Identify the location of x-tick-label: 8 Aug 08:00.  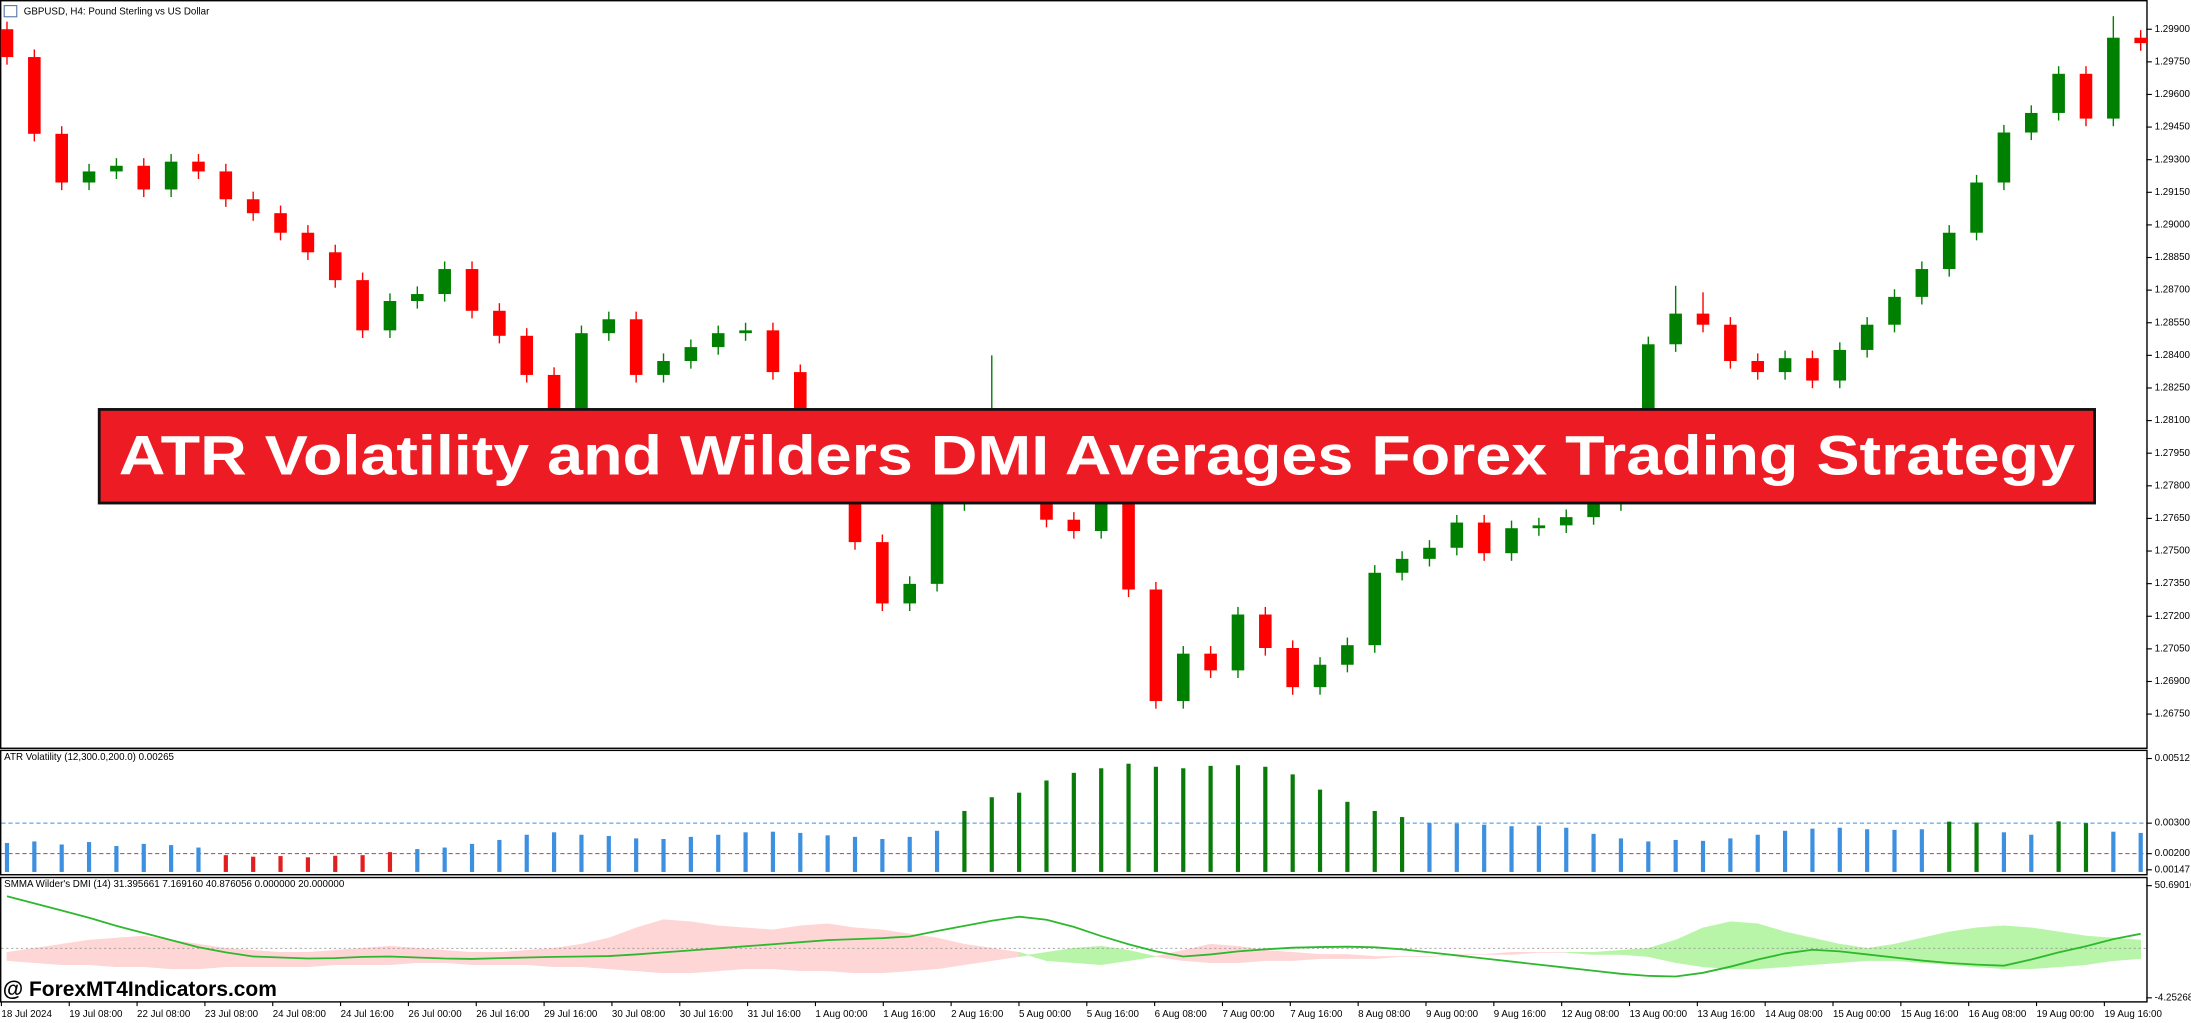
(1384, 1014).